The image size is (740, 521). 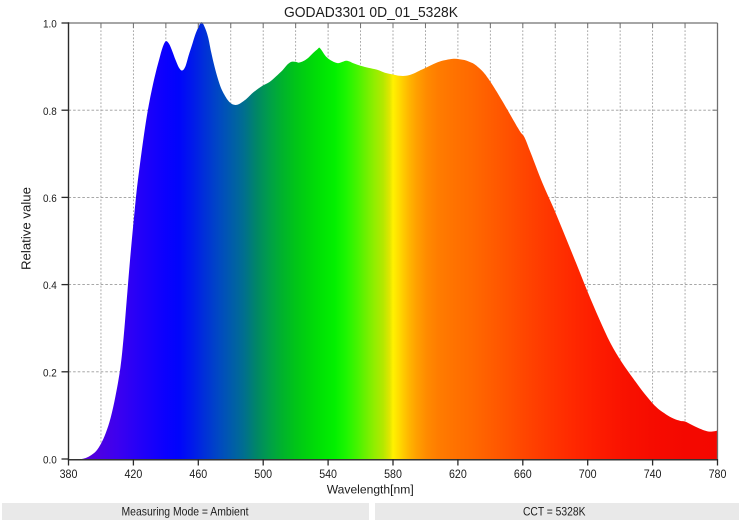 What do you see at coordinates (328, 475) in the screenshot?
I see `svg-text: 540` at bounding box center [328, 475].